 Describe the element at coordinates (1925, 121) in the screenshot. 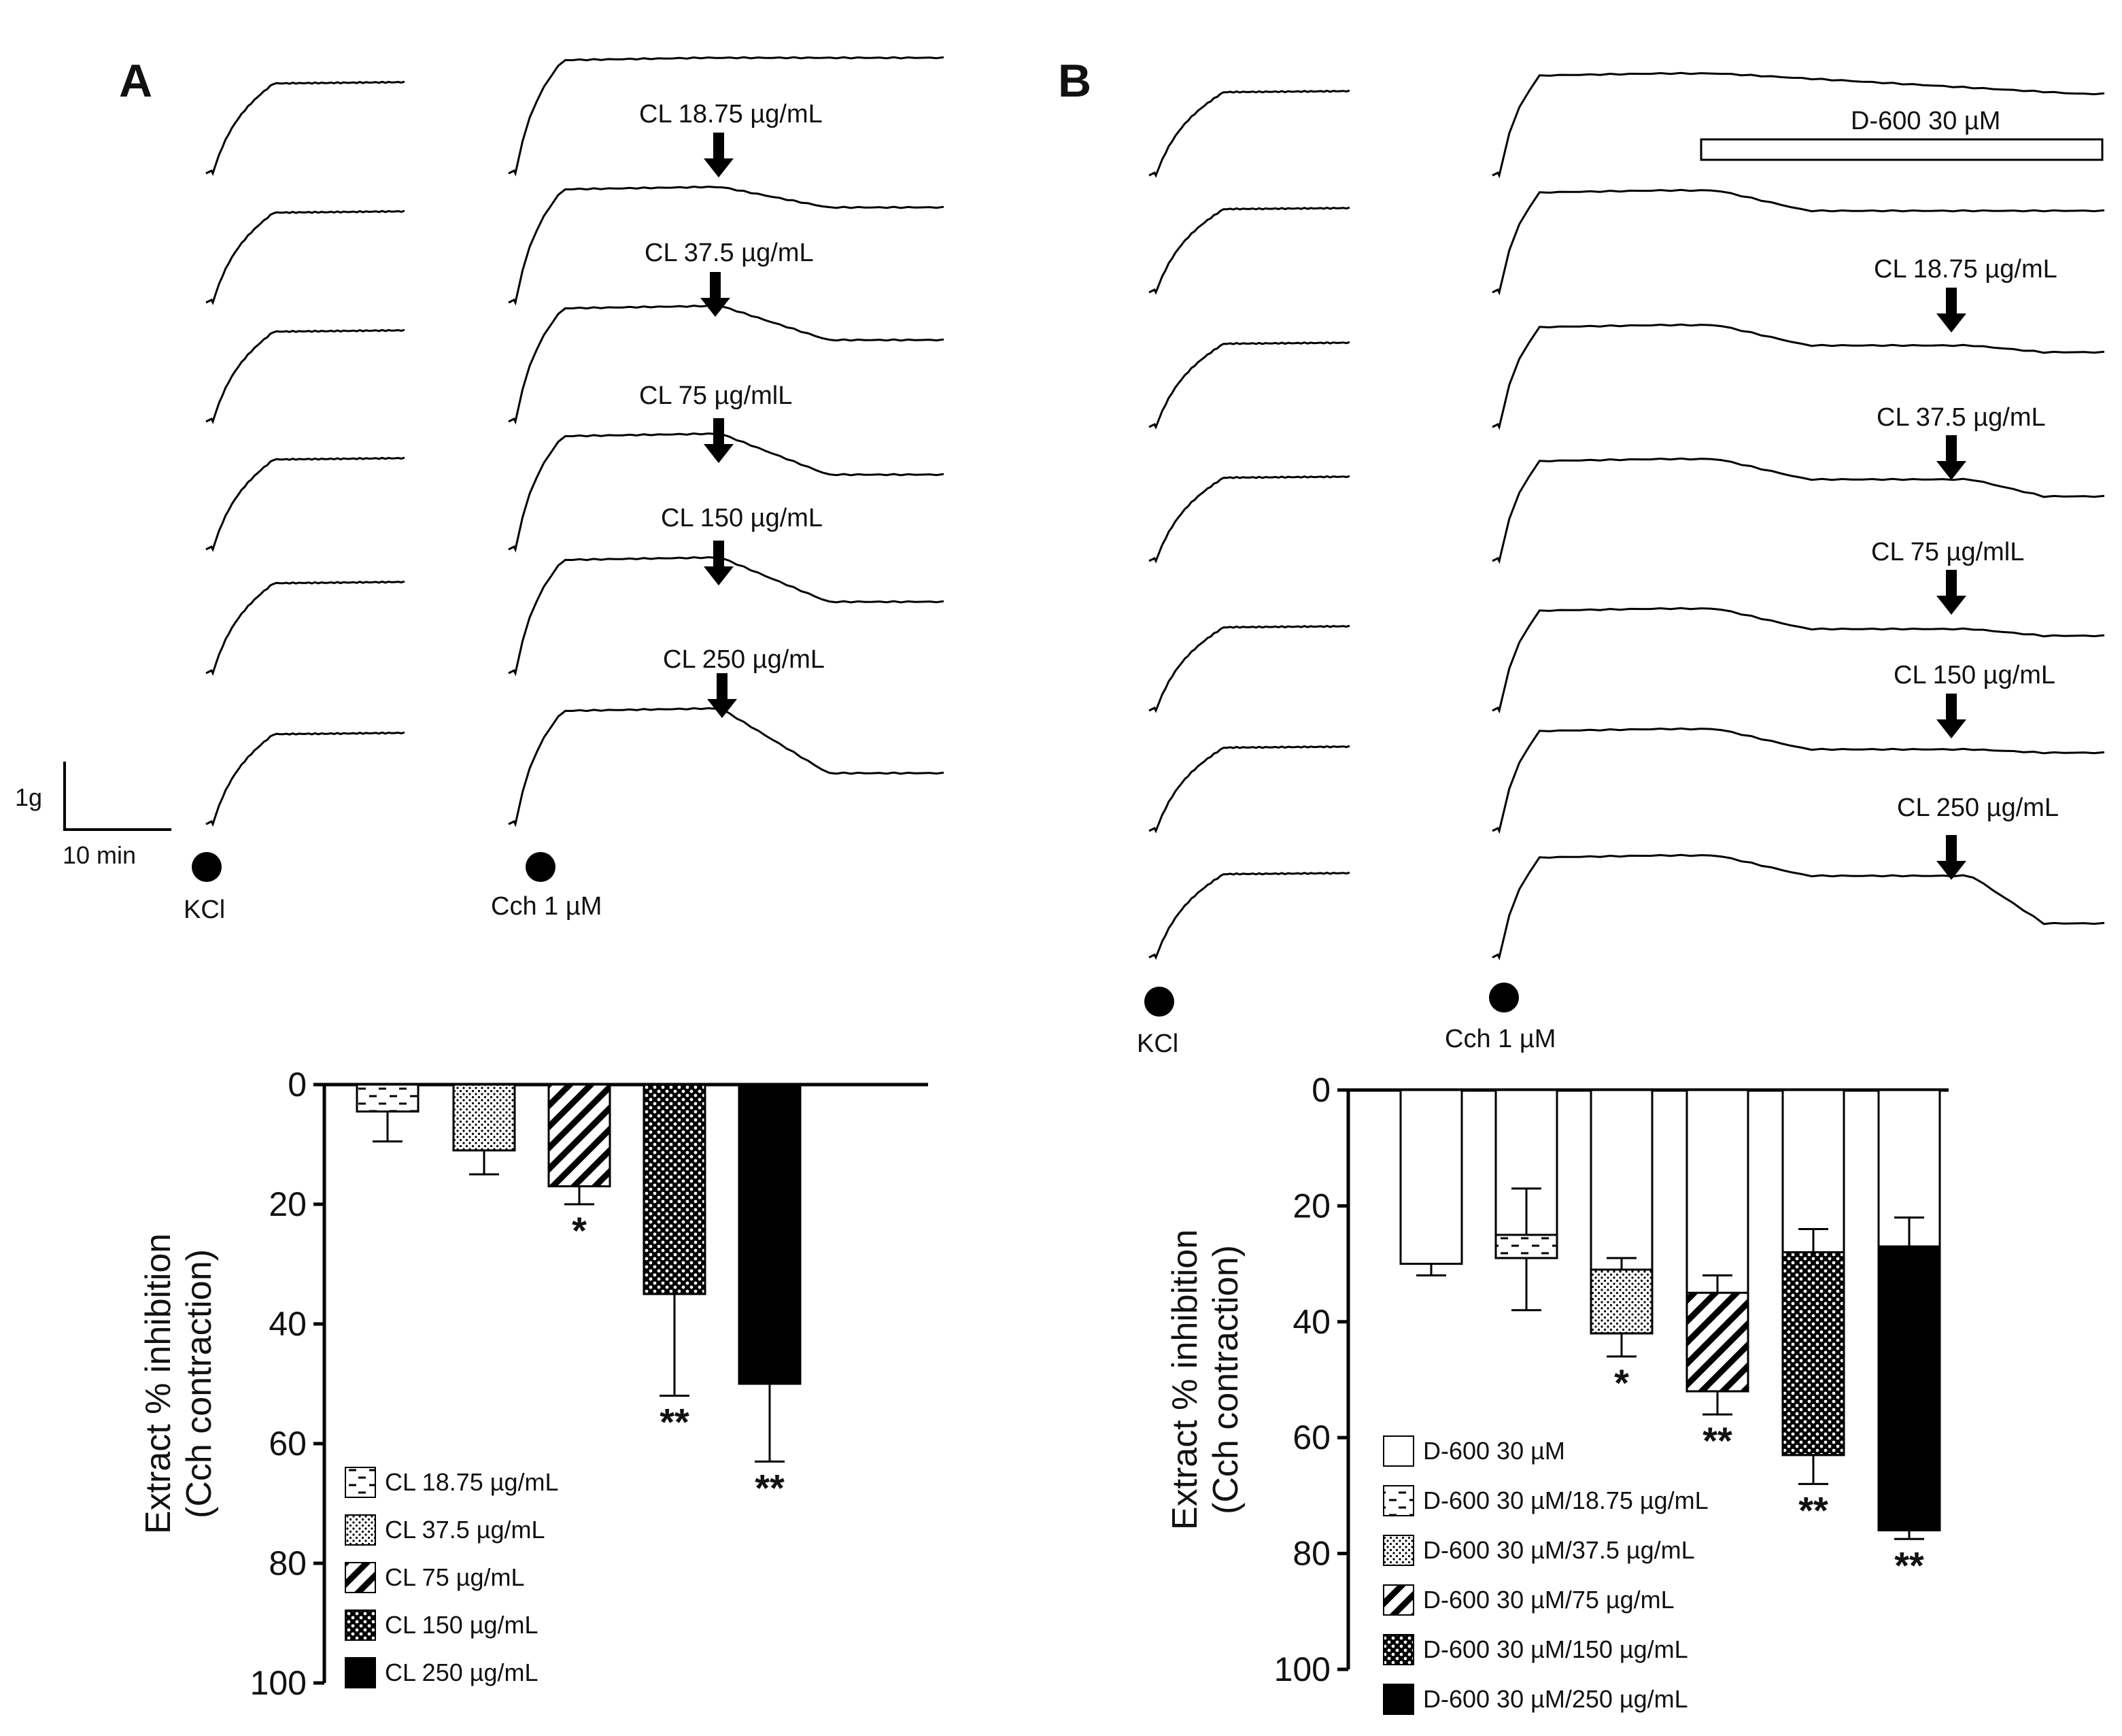

I see `d600-label: D-600 30 µM` at that location.